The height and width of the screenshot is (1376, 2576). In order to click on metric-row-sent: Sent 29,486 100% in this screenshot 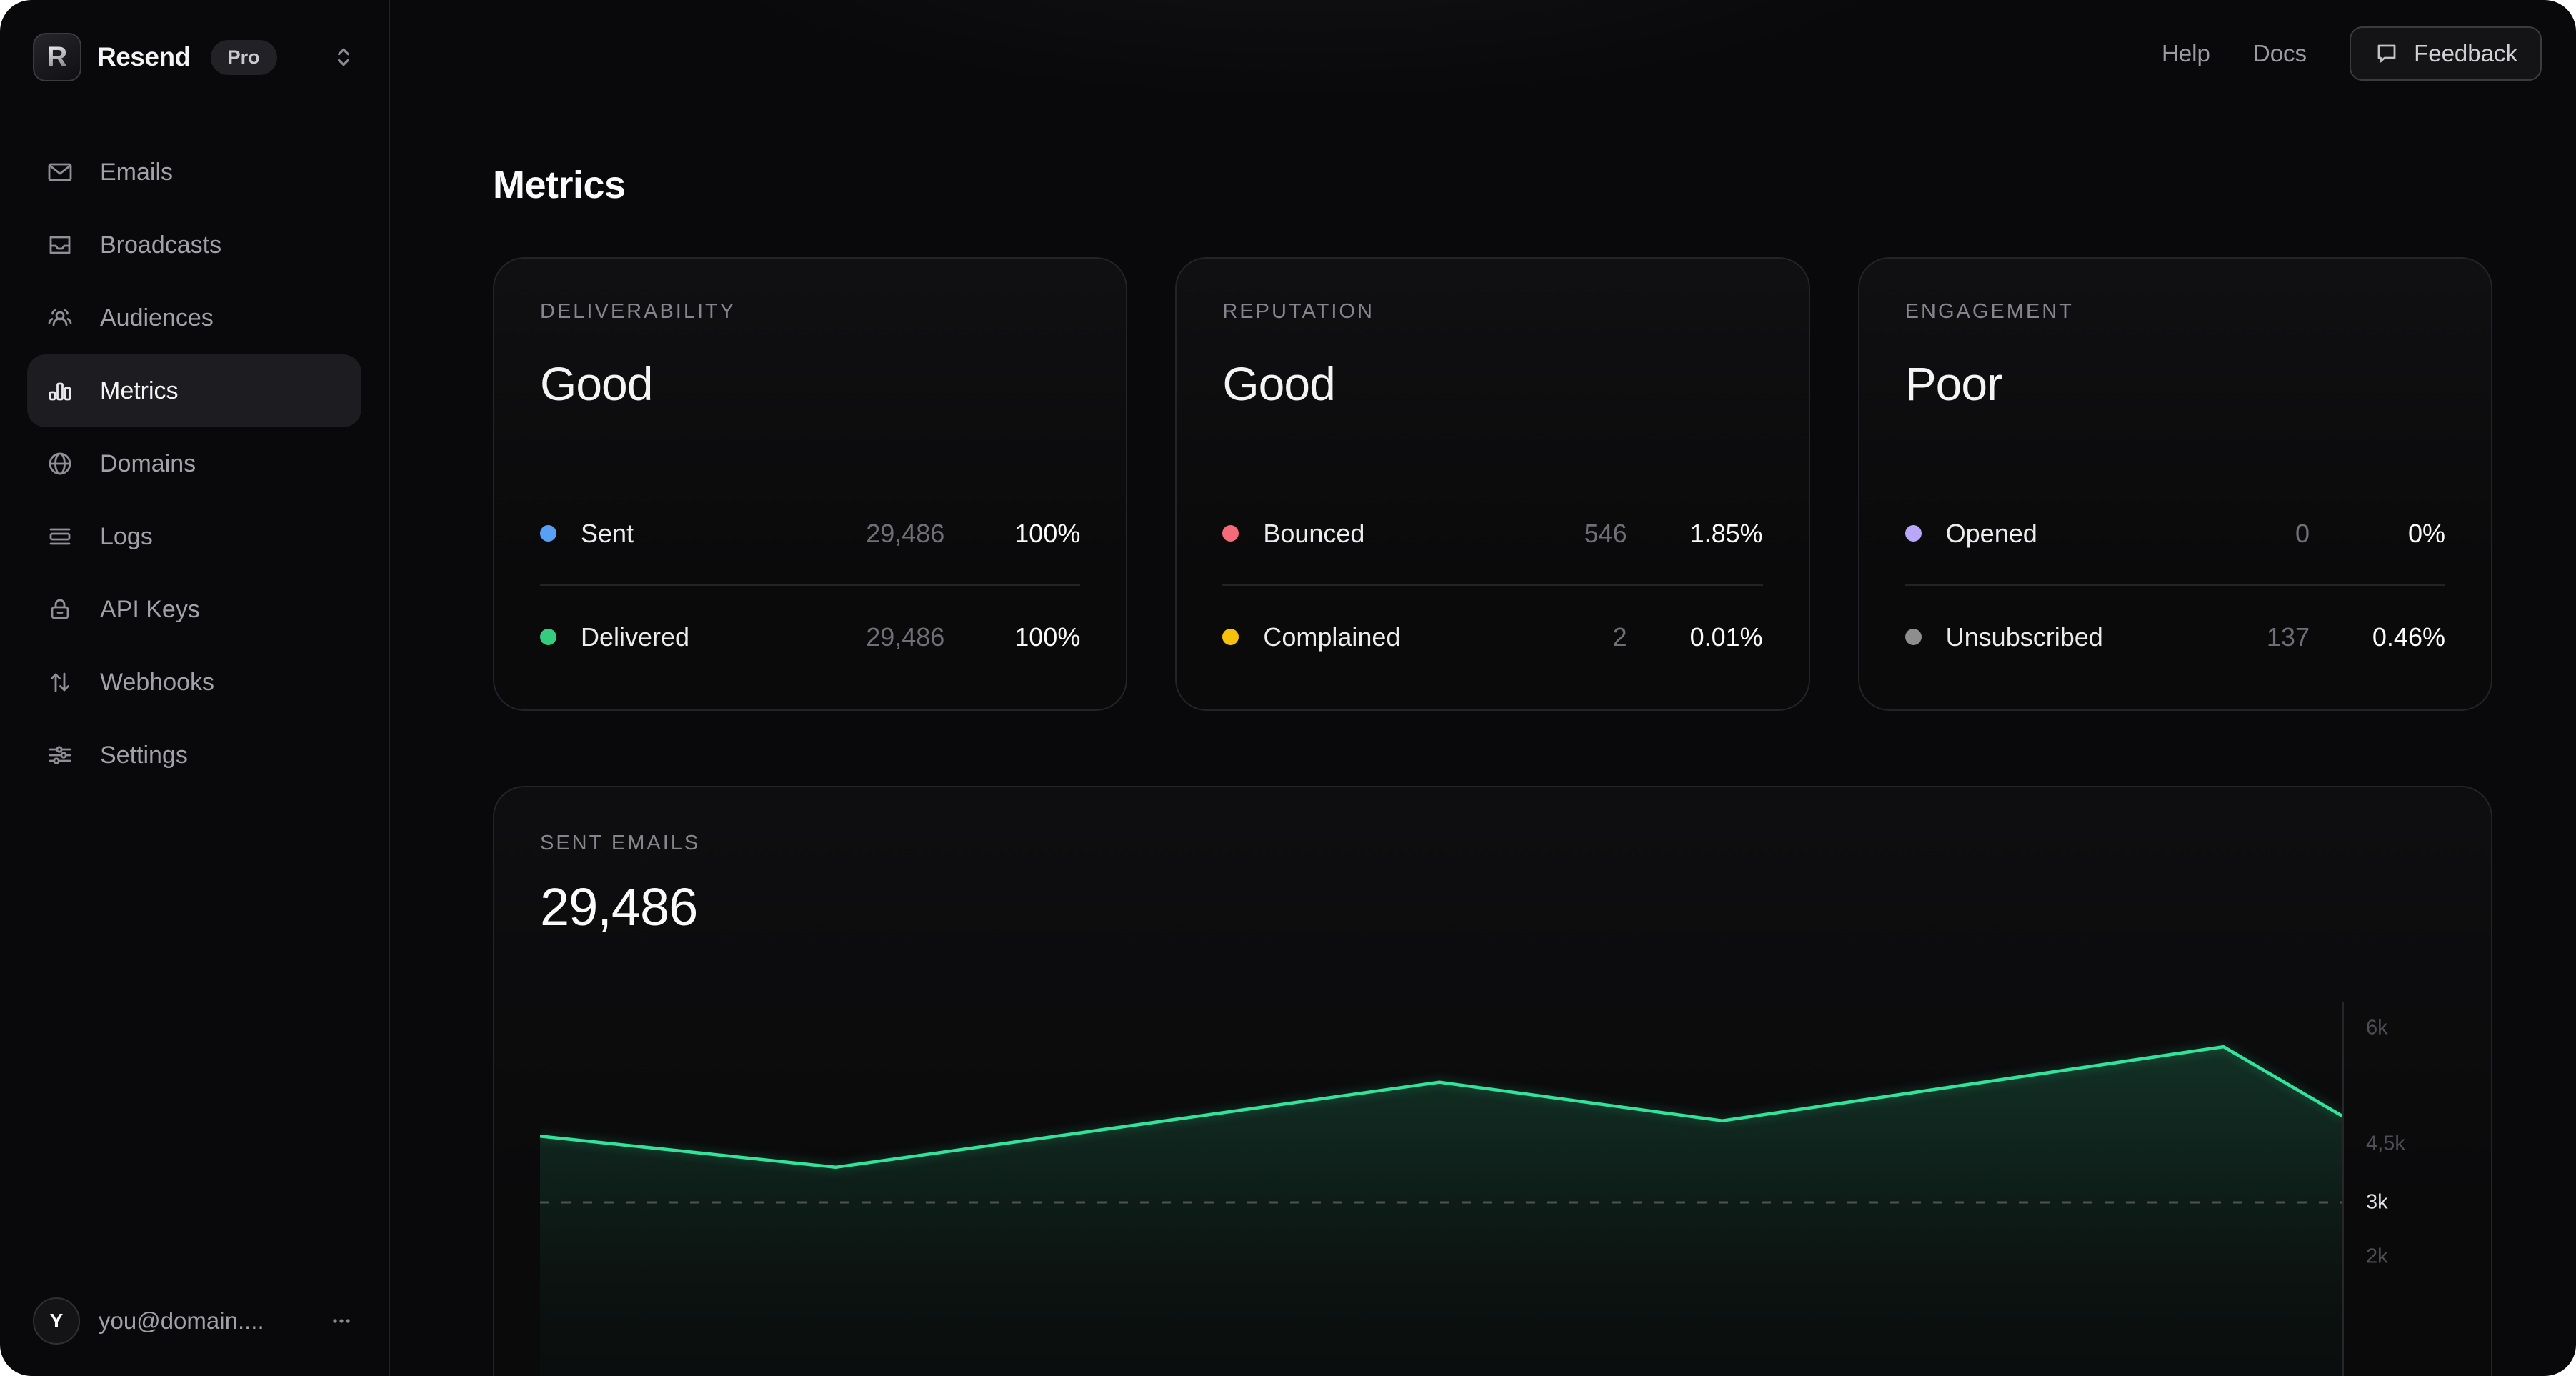, I will do `click(810, 533)`.